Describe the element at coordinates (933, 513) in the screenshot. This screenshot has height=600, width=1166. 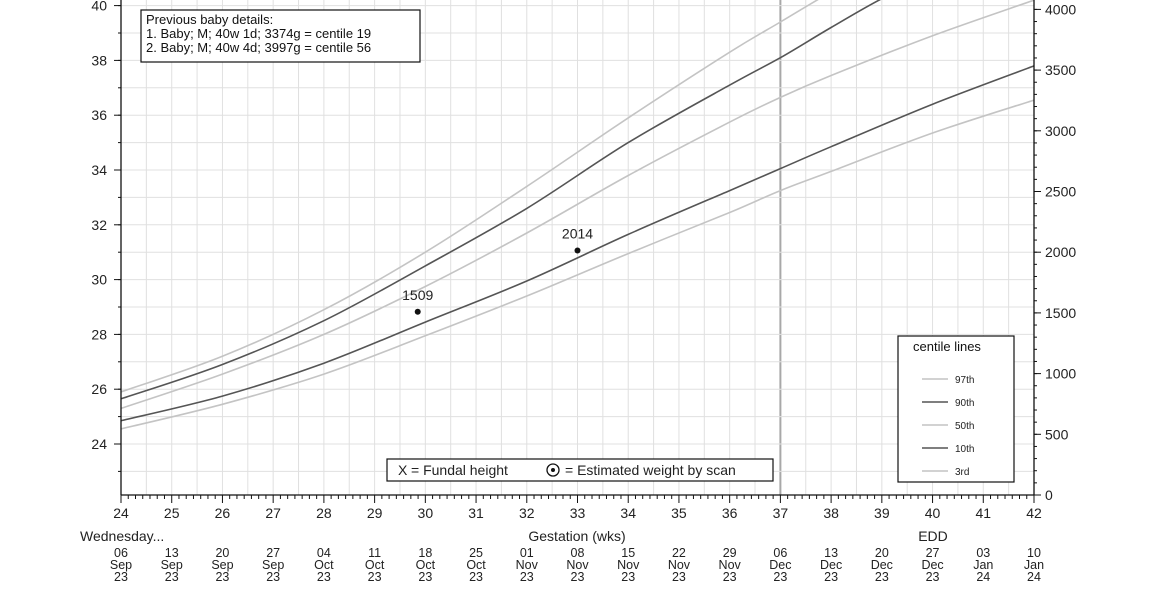
I see `x-tick-label: 40` at that location.